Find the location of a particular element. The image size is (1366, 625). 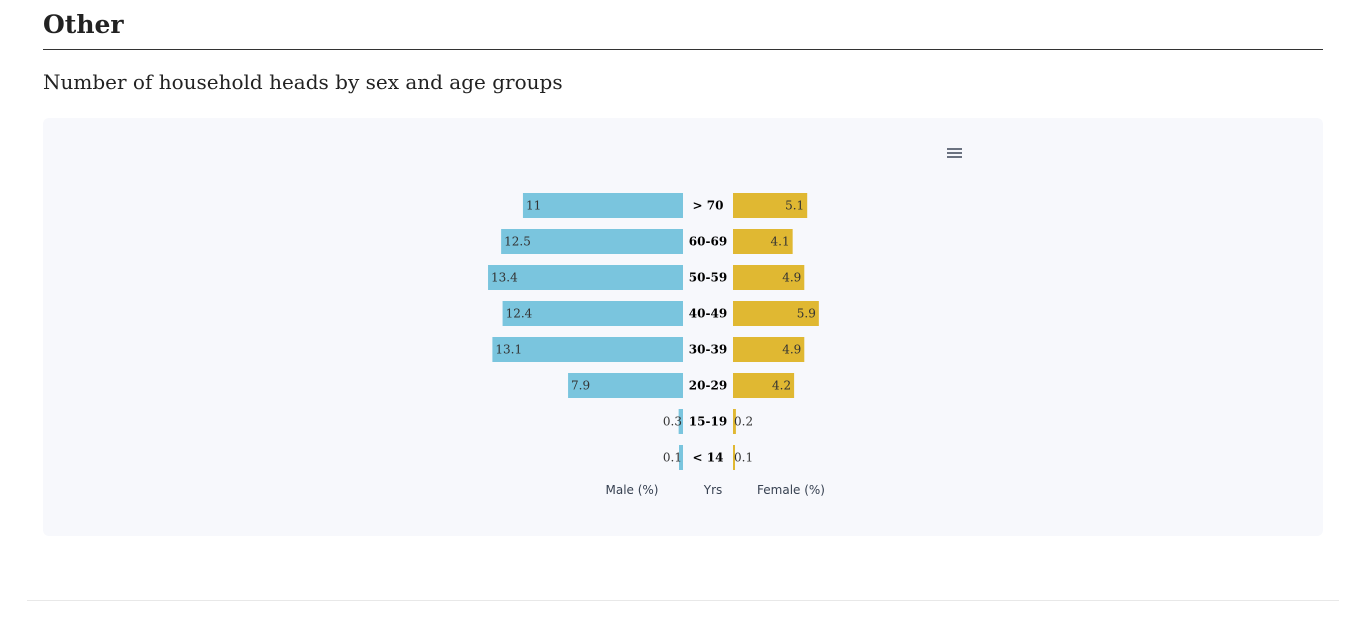

section-title: Other is located at coordinates (83, 24).